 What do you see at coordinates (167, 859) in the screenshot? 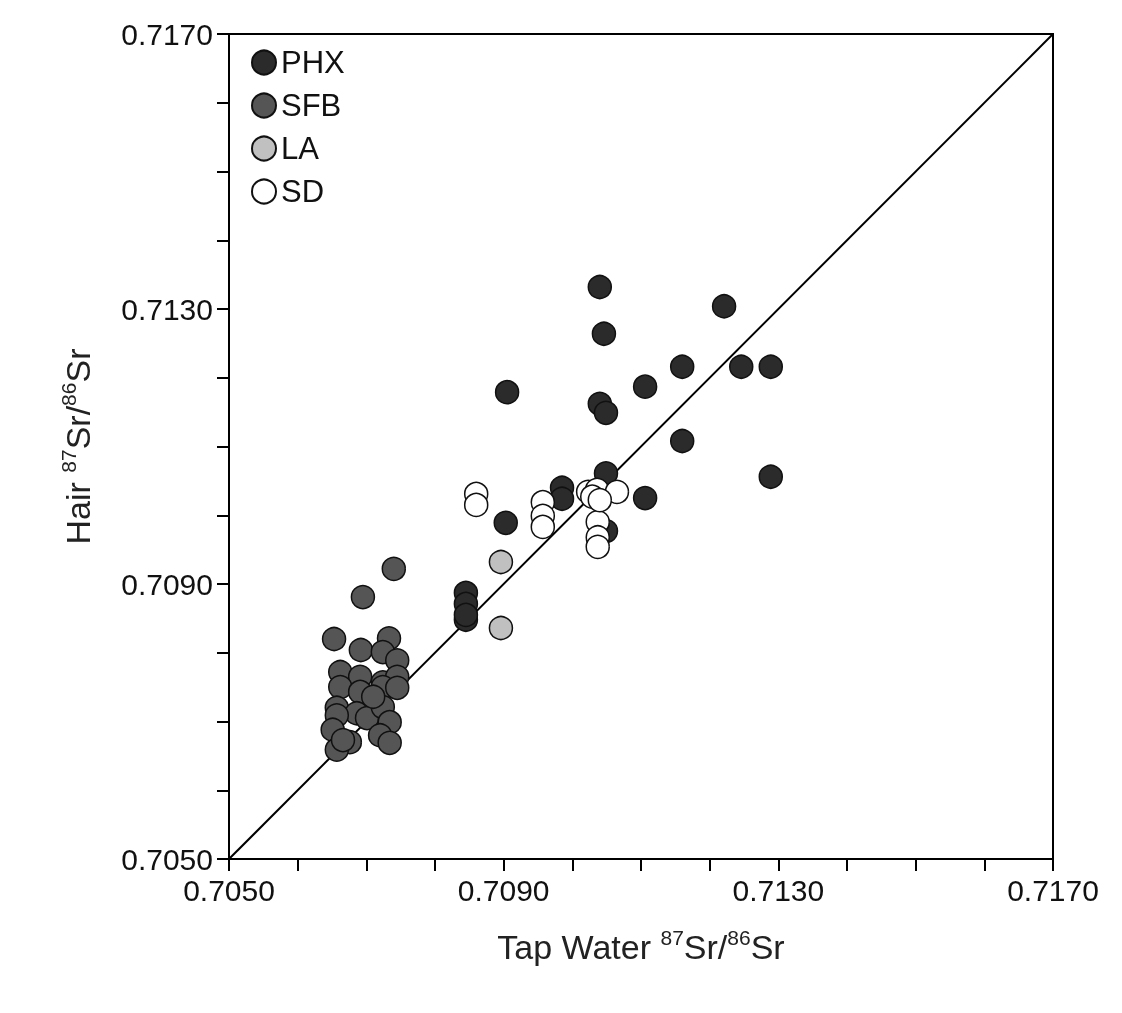
I see `y-tick-label: 0.7050` at bounding box center [167, 859].